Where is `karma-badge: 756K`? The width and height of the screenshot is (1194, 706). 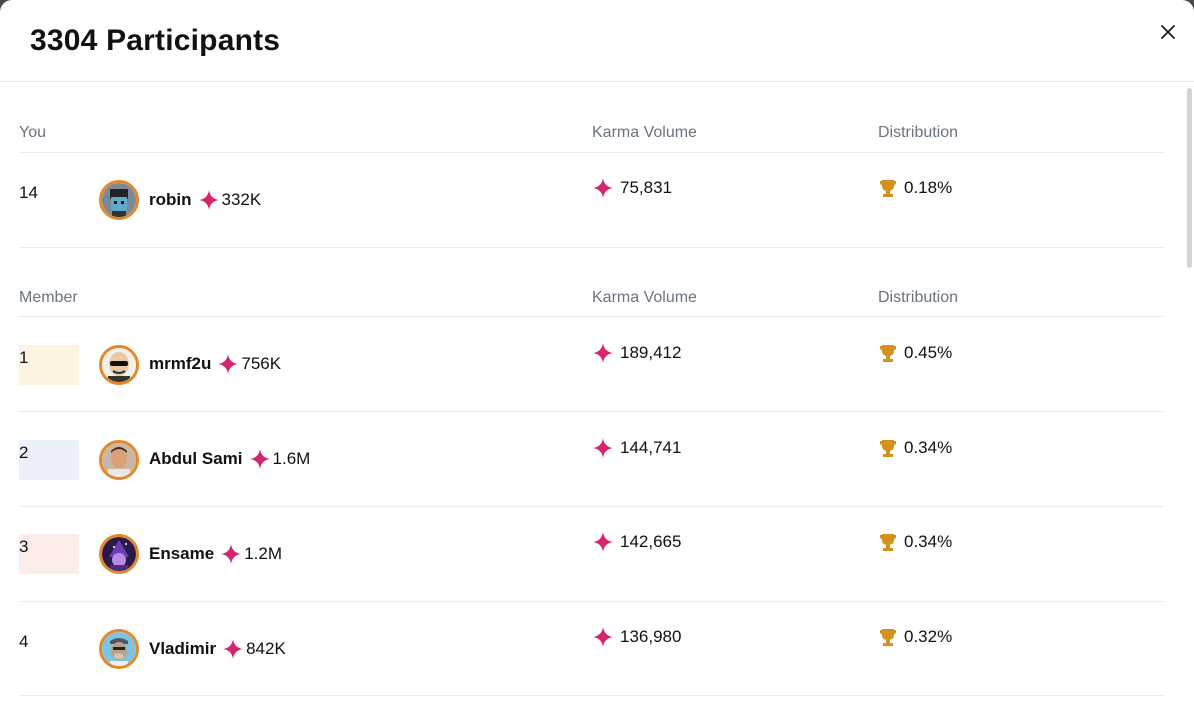 karma-badge: 756K is located at coordinates (249, 364).